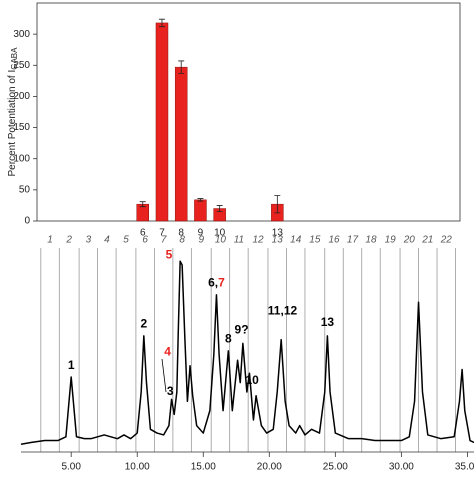  I want to click on fraction-label: 7, so click(164, 240).